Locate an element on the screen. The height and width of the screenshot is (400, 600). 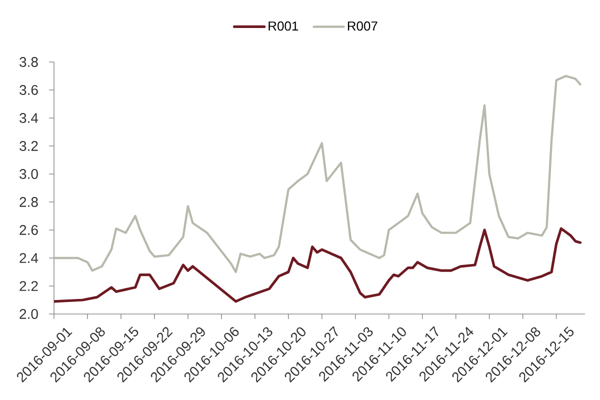
y-tick-label: 3.8 is located at coordinates (29, 62).